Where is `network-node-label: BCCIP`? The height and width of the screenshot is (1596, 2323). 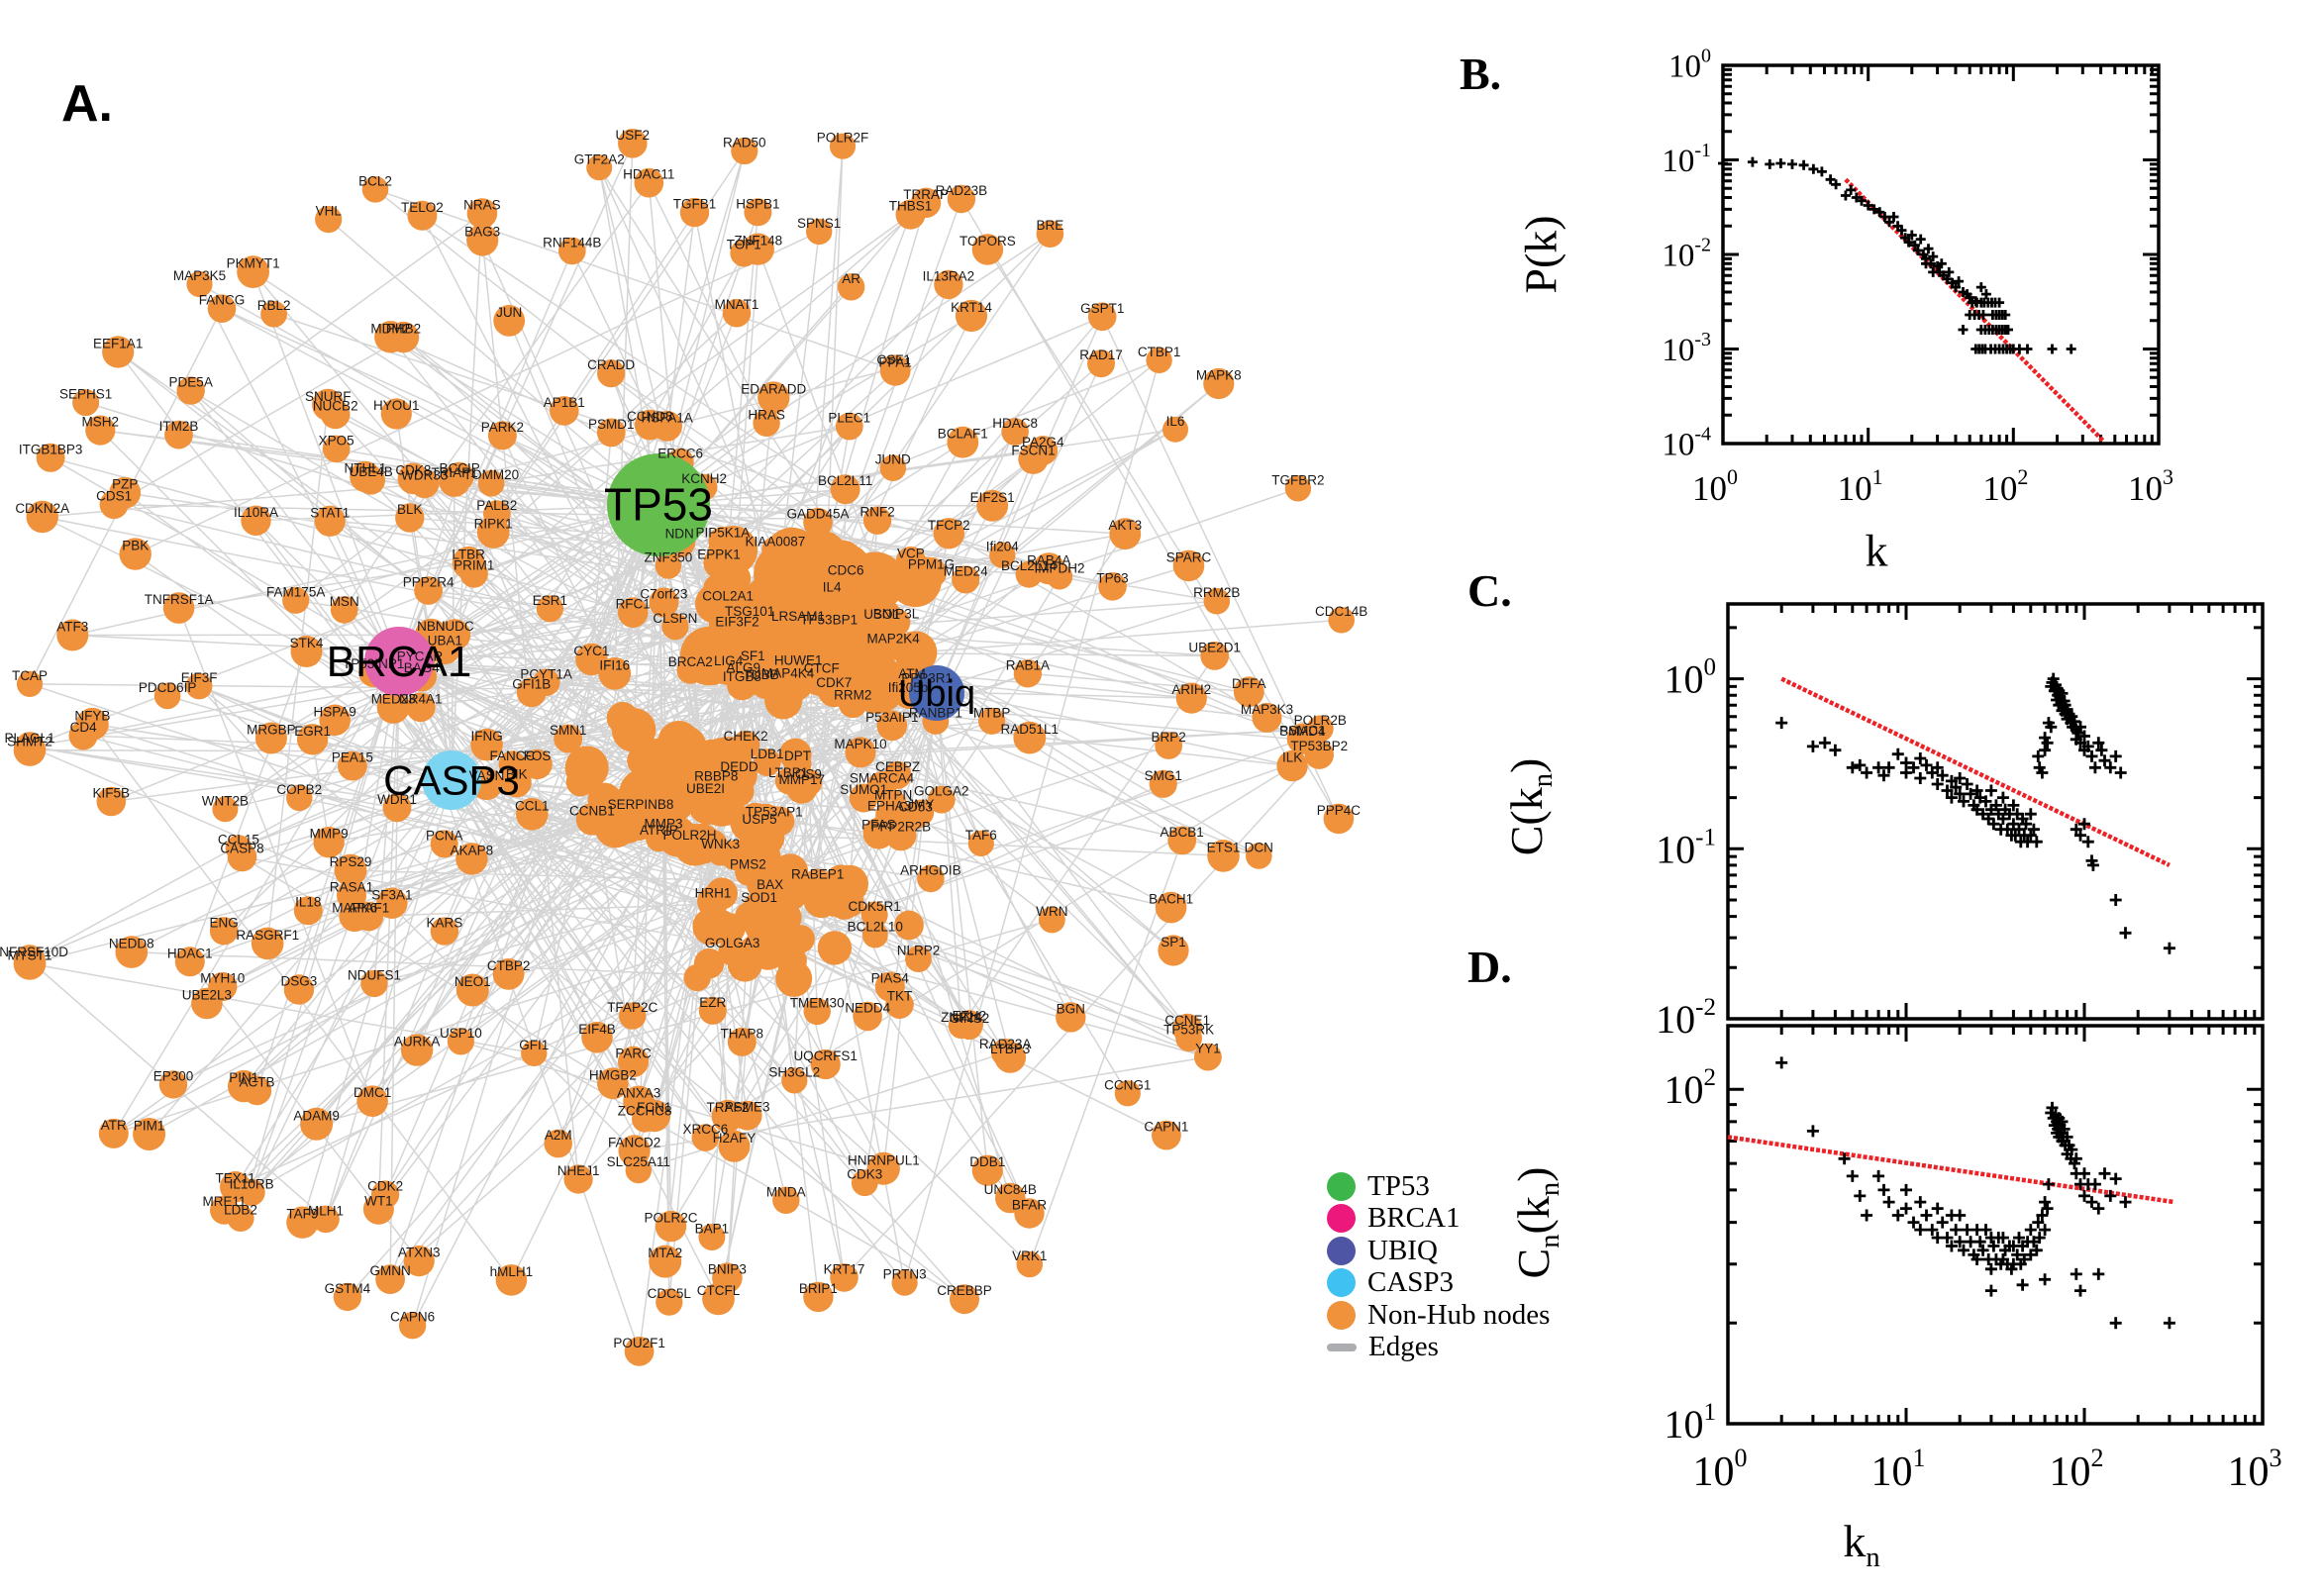 network-node-label: BCCIP is located at coordinates (459, 467).